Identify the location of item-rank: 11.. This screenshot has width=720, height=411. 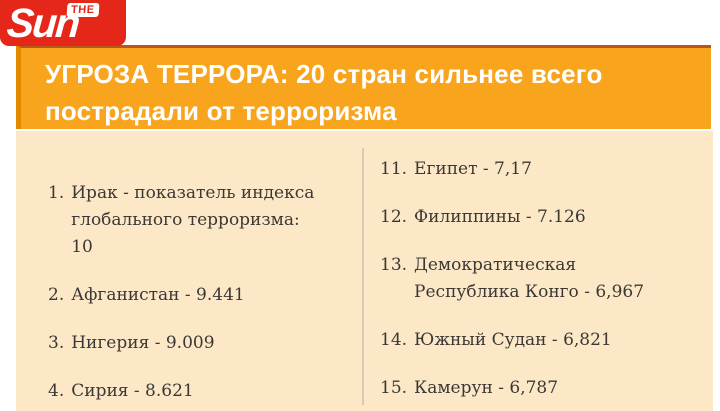
(394, 169).